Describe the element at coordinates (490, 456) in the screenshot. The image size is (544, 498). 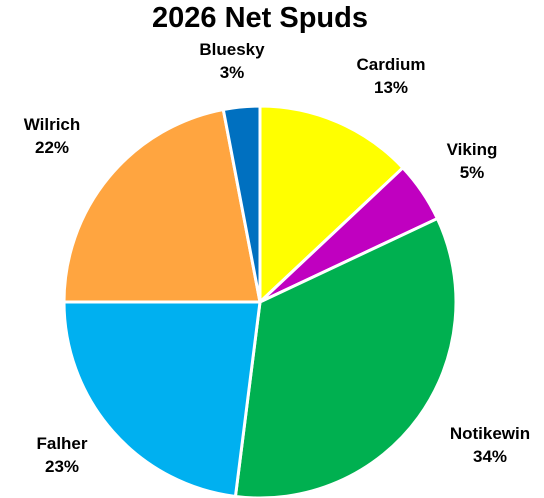
I see `slice-percent-notikewin: 34%` at that location.